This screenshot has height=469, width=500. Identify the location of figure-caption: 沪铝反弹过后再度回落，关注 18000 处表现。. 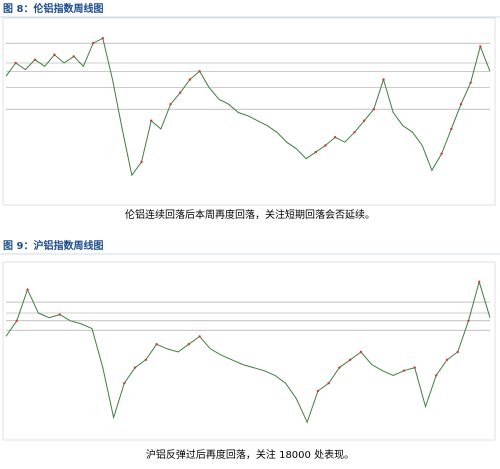
(250, 454).